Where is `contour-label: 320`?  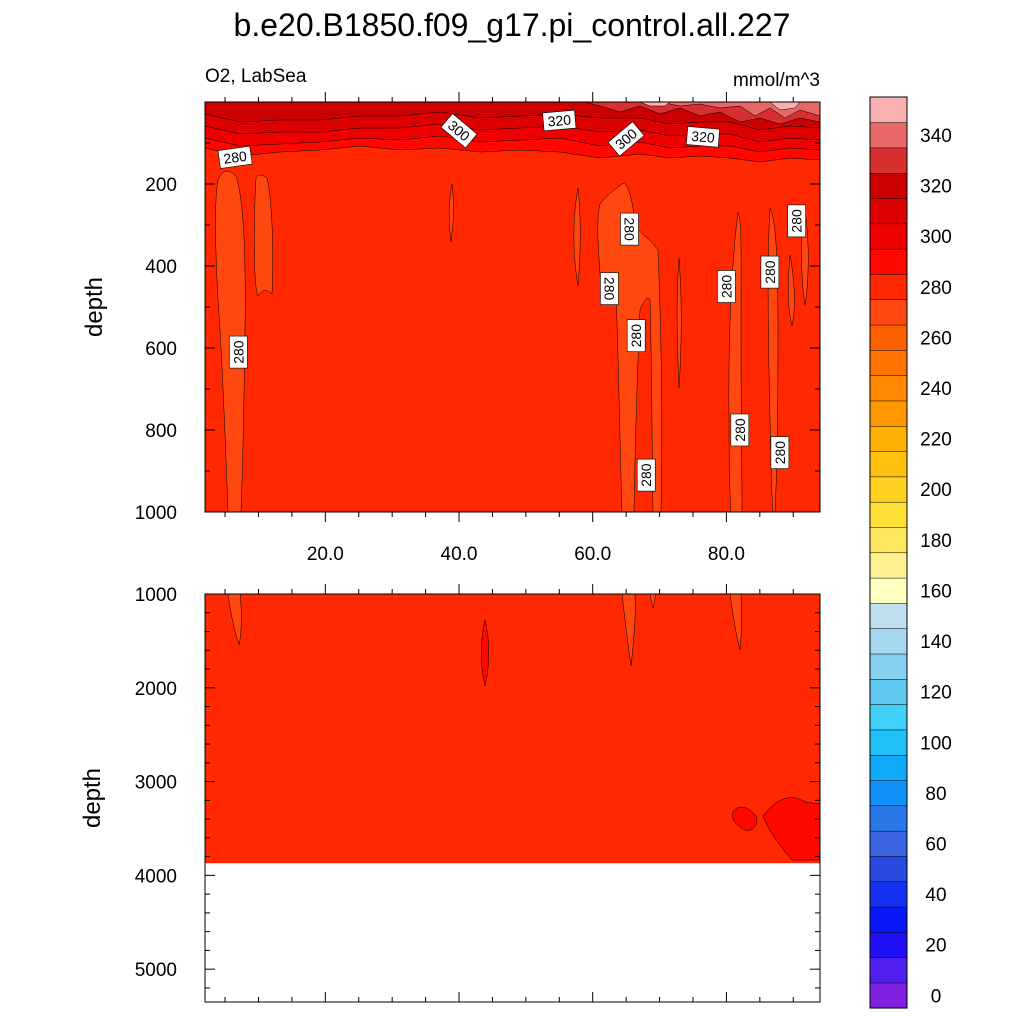
contour-label: 320 is located at coordinates (559, 120).